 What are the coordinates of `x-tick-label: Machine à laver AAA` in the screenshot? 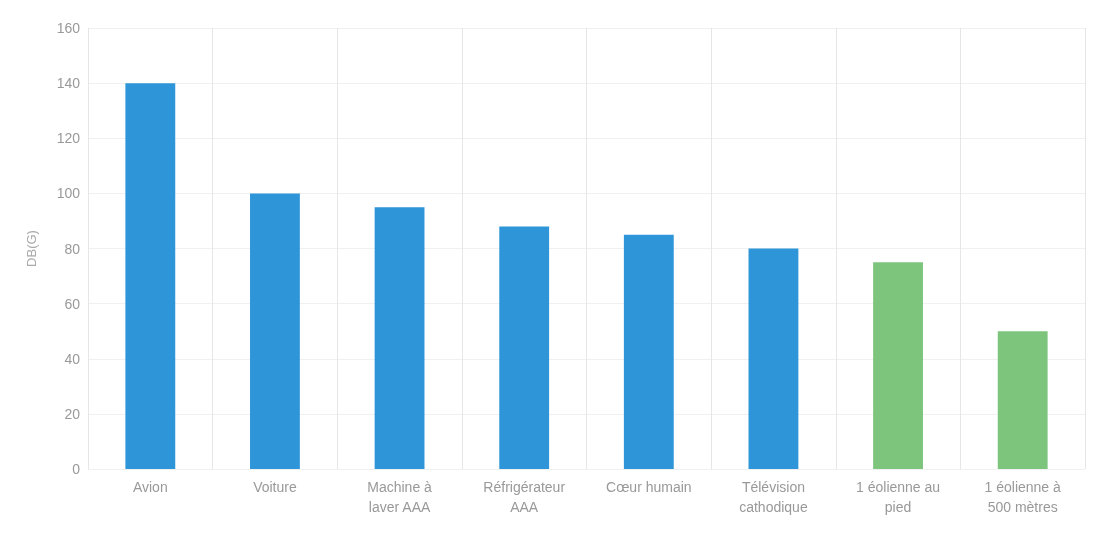 It's located at (400, 497).